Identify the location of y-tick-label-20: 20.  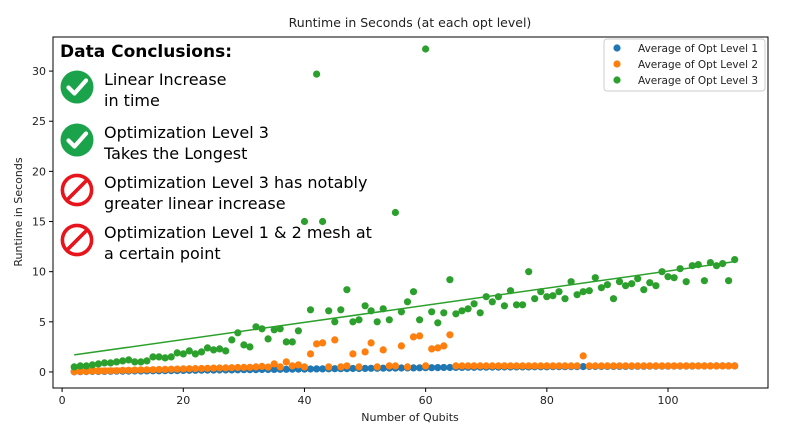
(39, 171).